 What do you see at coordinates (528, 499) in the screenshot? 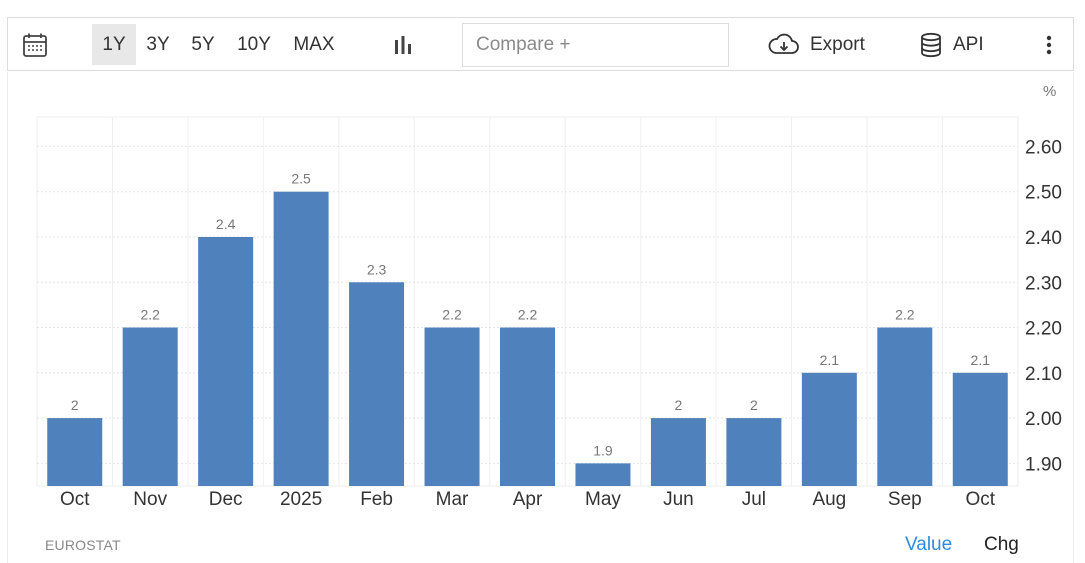
I see `x-tick-label: Apr` at bounding box center [528, 499].